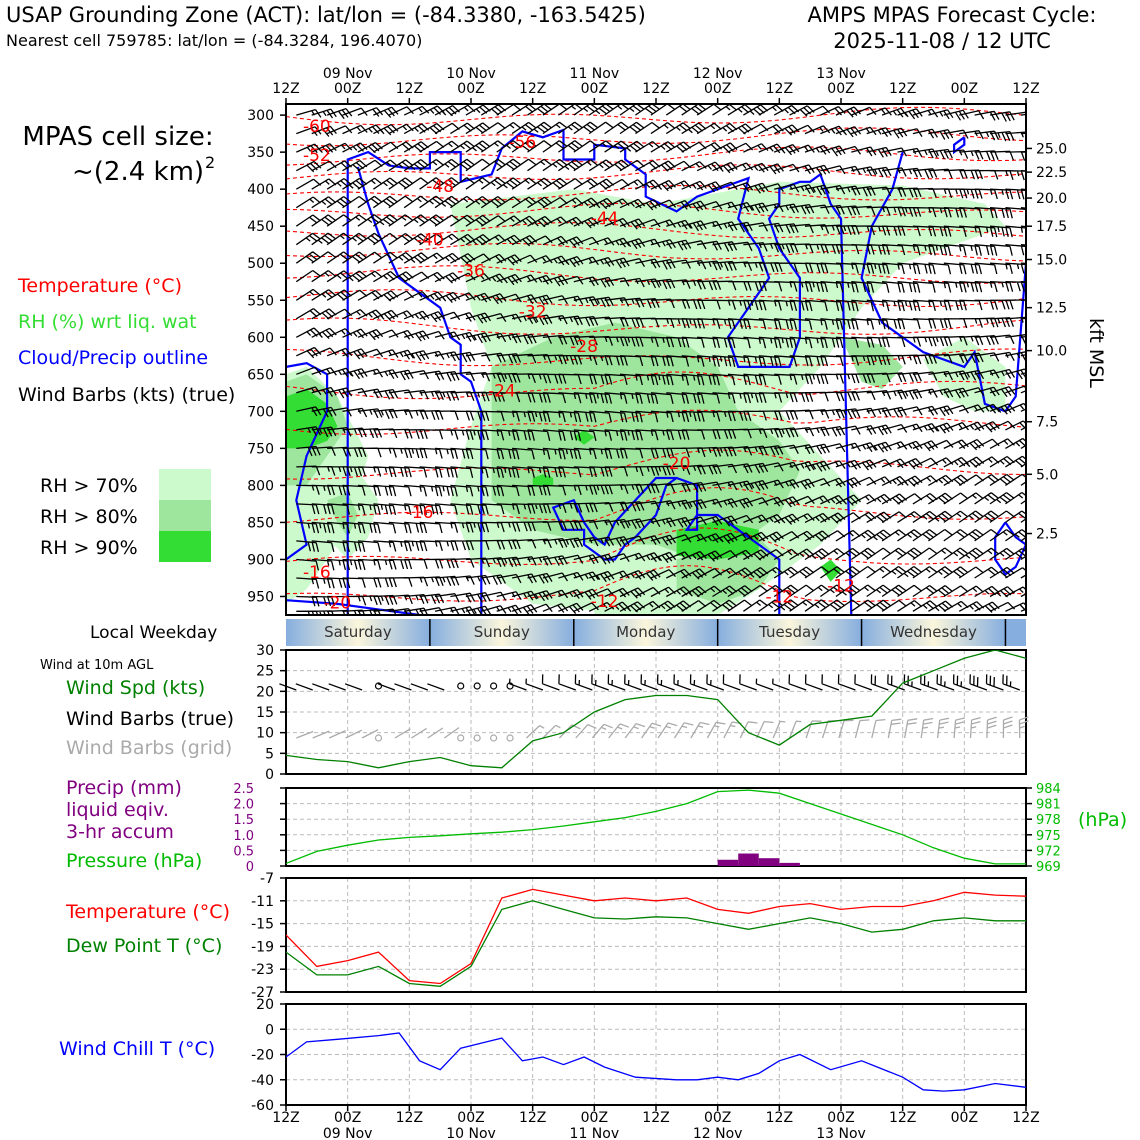  I want to click on temp-contour-label: -12, so click(841, 586).